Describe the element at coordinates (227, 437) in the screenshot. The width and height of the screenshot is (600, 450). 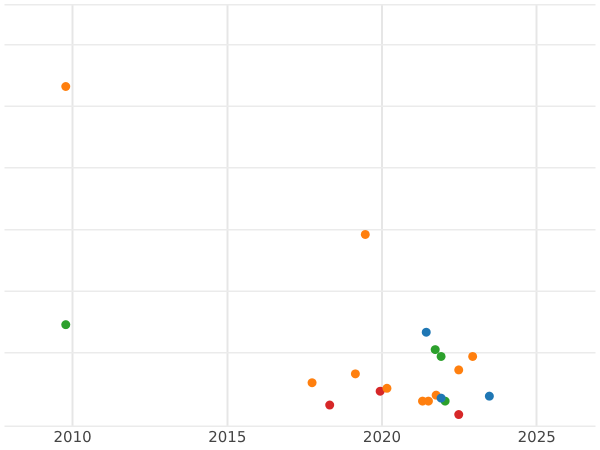
I see `x-tick-label: 2015` at that location.